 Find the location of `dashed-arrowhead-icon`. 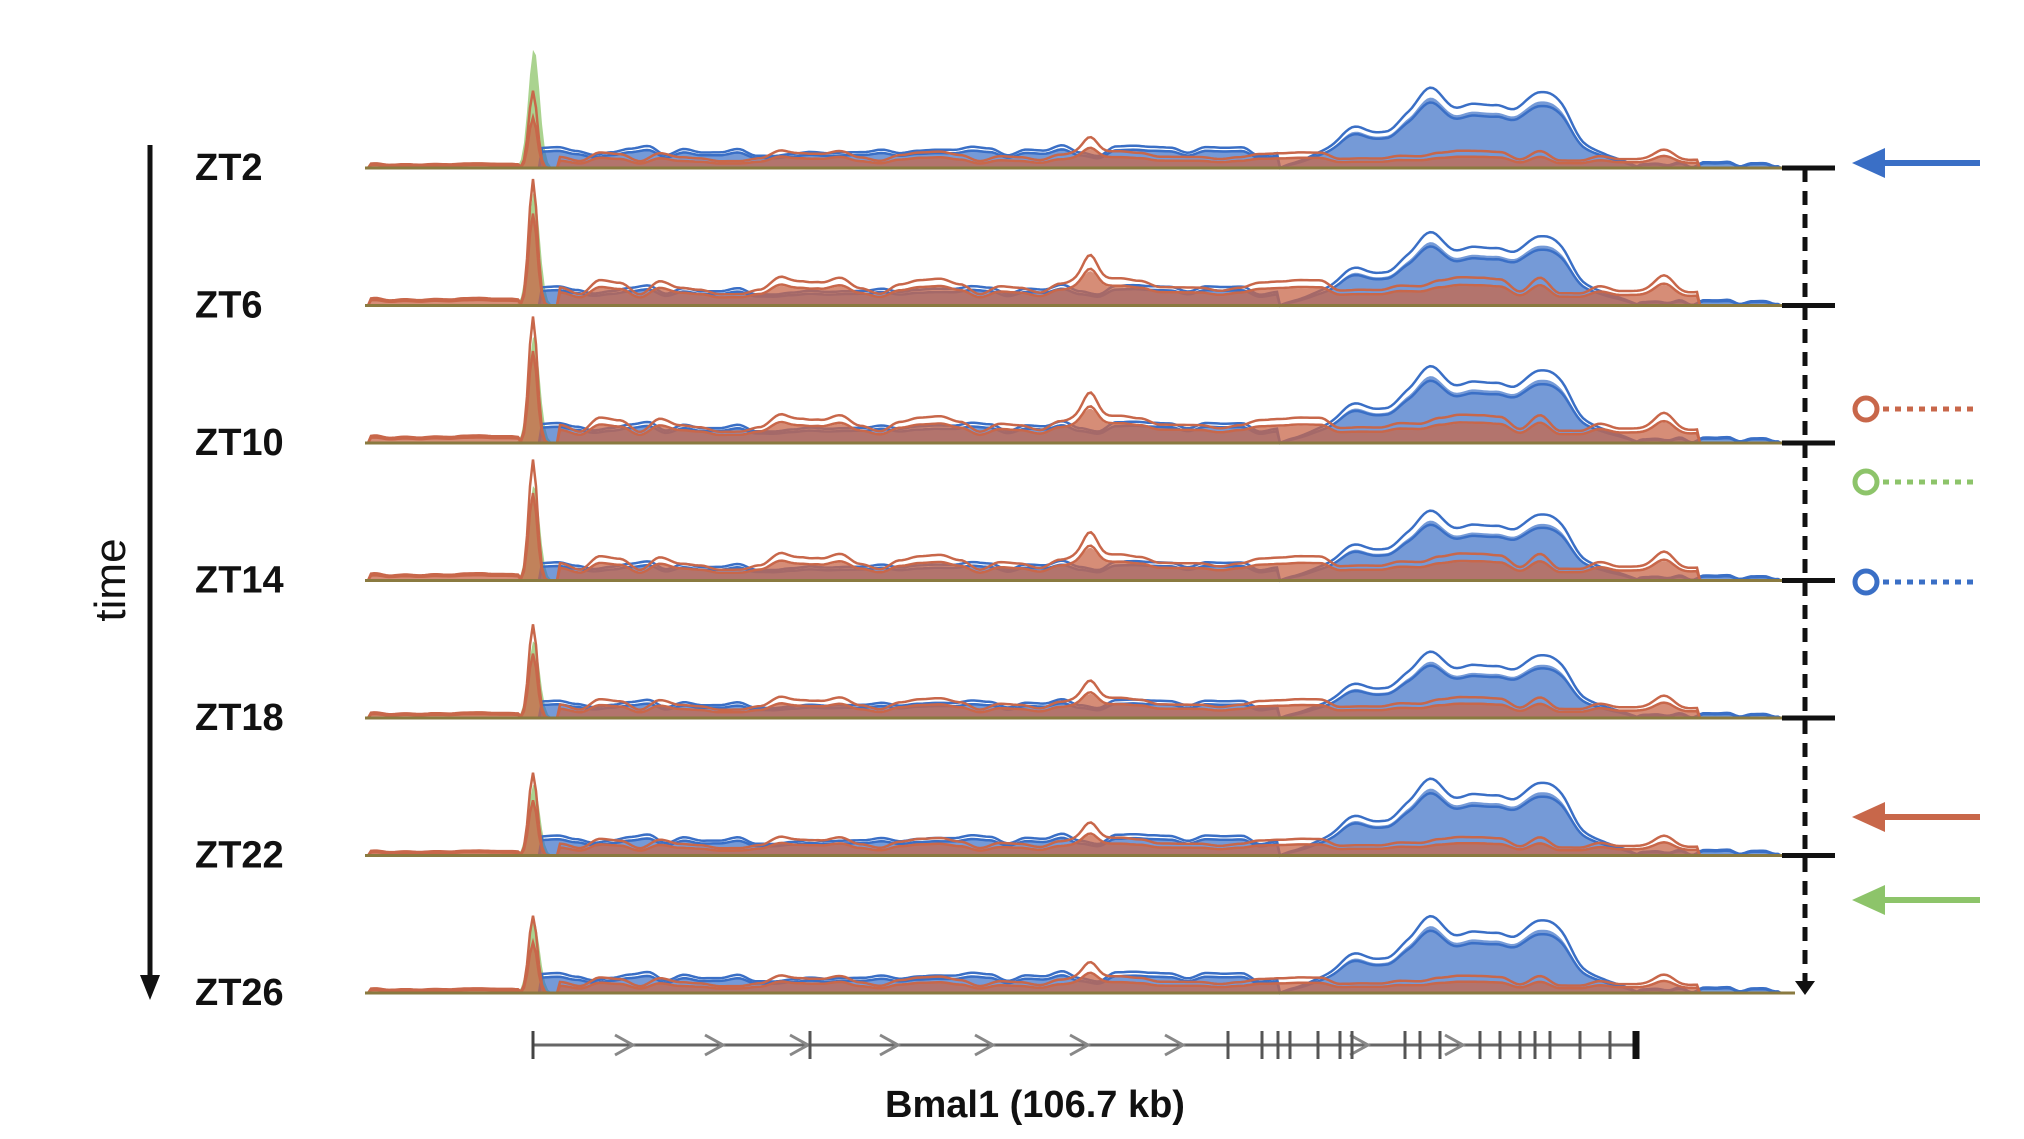

dashed-arrowhead-icon is located at coordinates (1805, 988).